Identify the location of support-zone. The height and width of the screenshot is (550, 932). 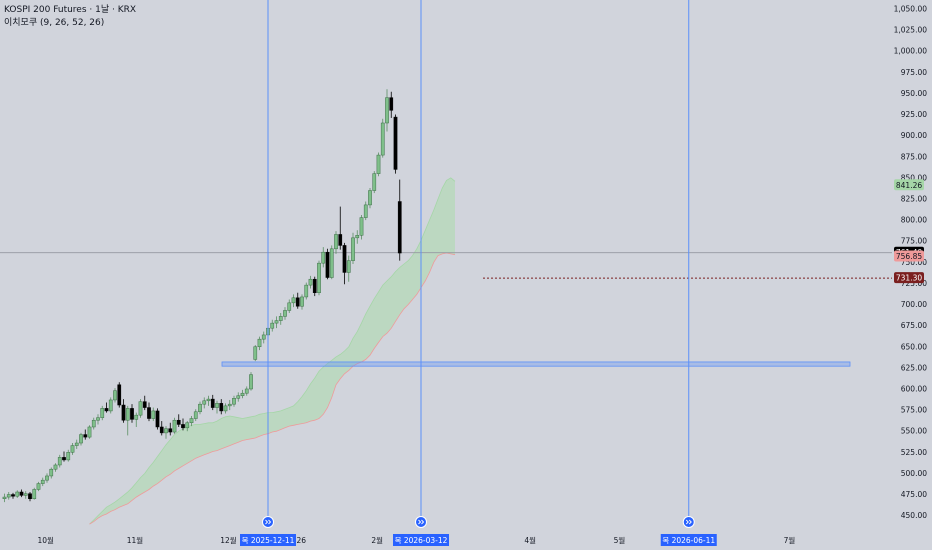
(536, 364).